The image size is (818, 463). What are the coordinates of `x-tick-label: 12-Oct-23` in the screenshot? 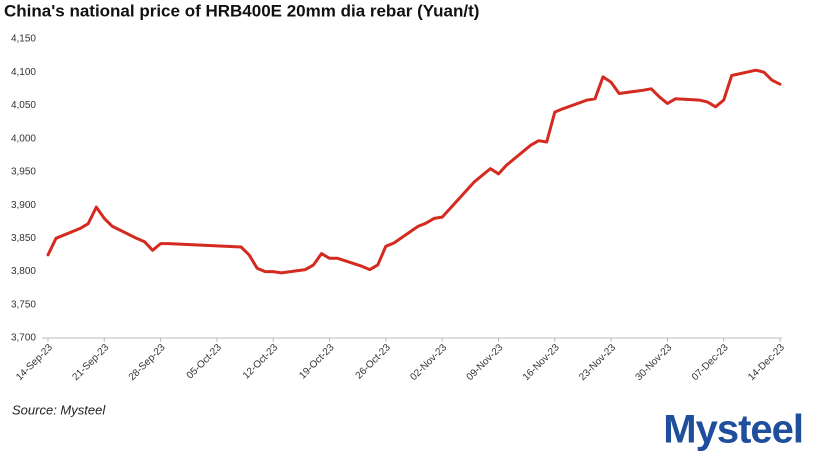 It's located at (261, 362).